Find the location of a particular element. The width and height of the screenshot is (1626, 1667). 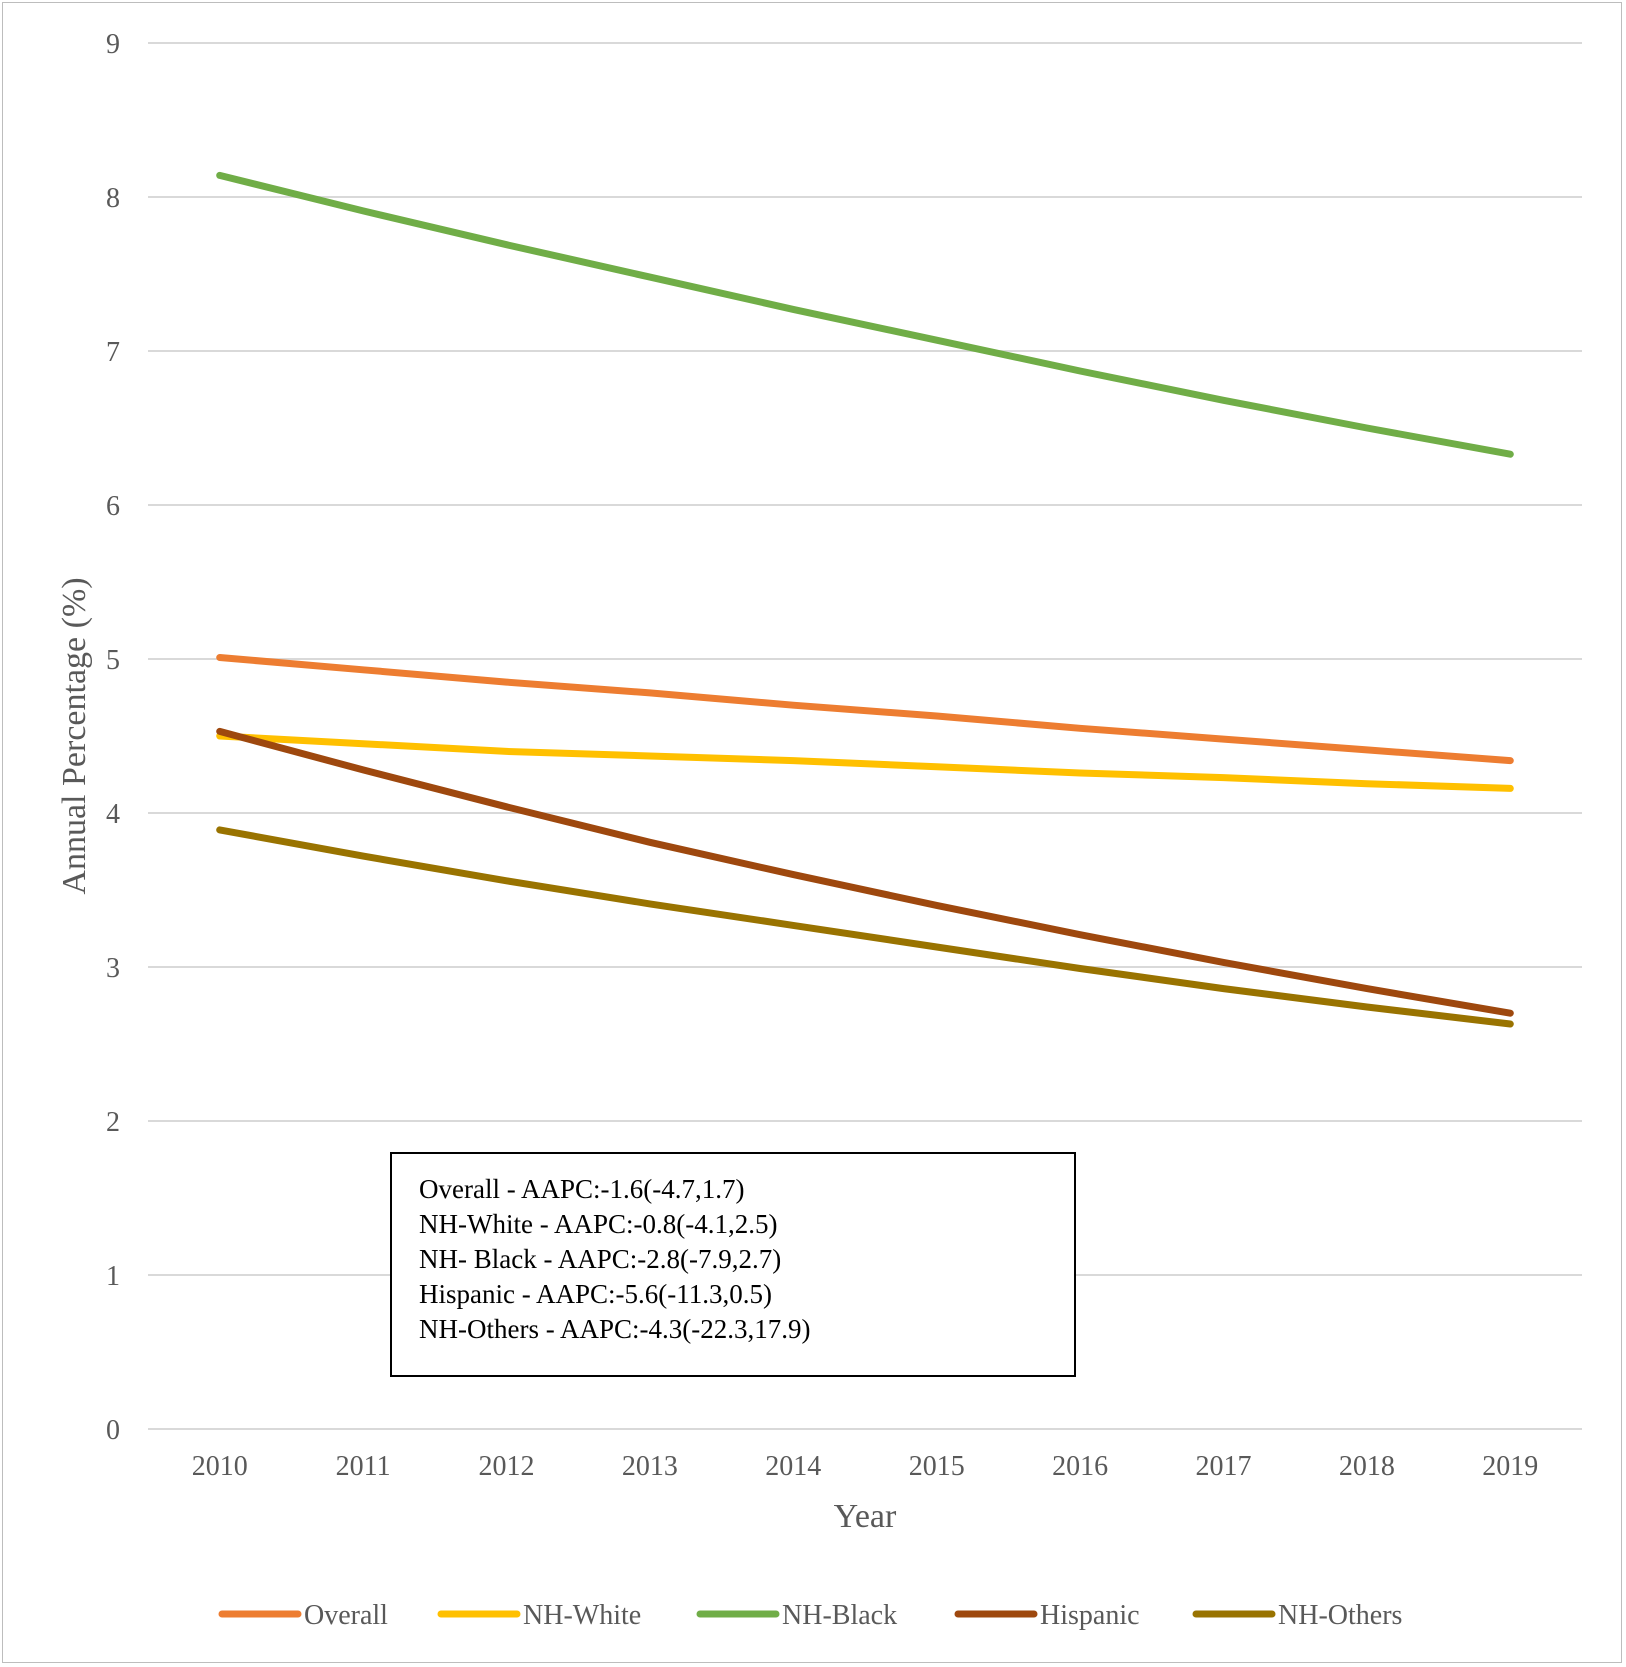

x-tick-labels: 2010 2011 2012 2013 2014 2015 2016 2017 2018 2019 is located at coordinates (865, 1466).